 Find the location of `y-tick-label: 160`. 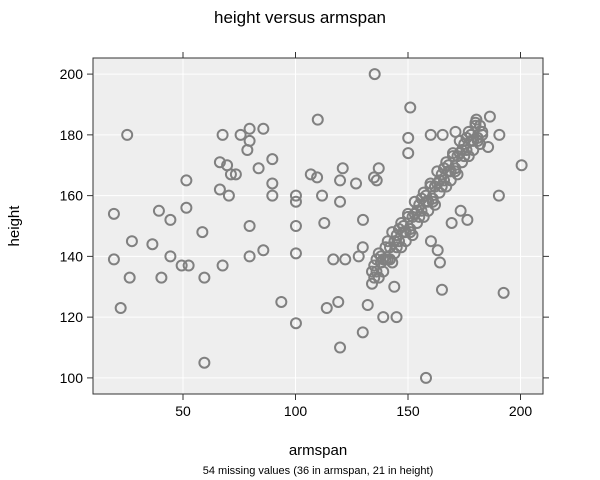

y-tick-label: 160 is located at coordinates (72, 196).